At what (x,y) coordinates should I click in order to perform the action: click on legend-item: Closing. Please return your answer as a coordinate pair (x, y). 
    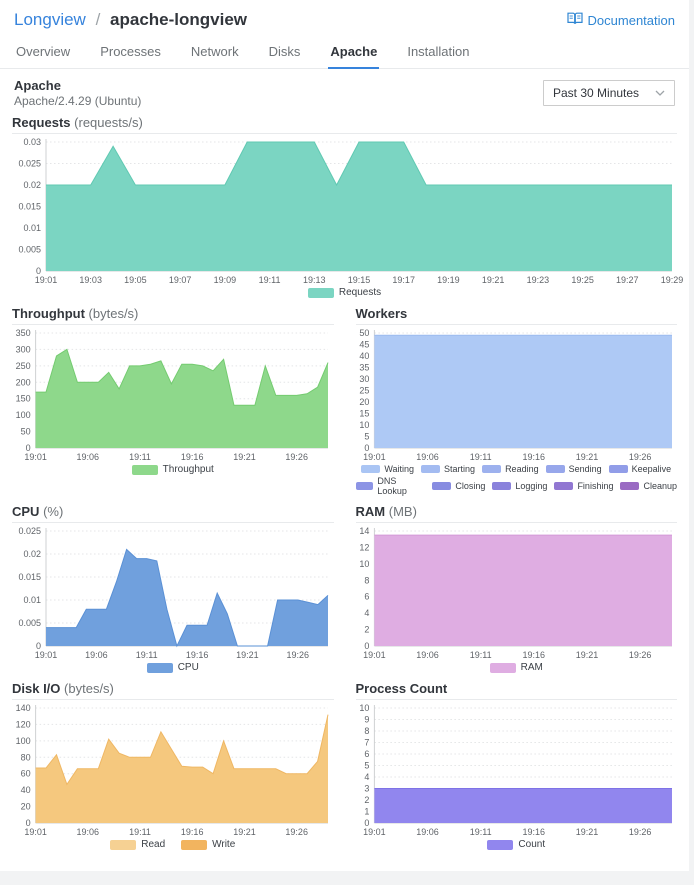
    Looking at the image, I should click on (458, 486).